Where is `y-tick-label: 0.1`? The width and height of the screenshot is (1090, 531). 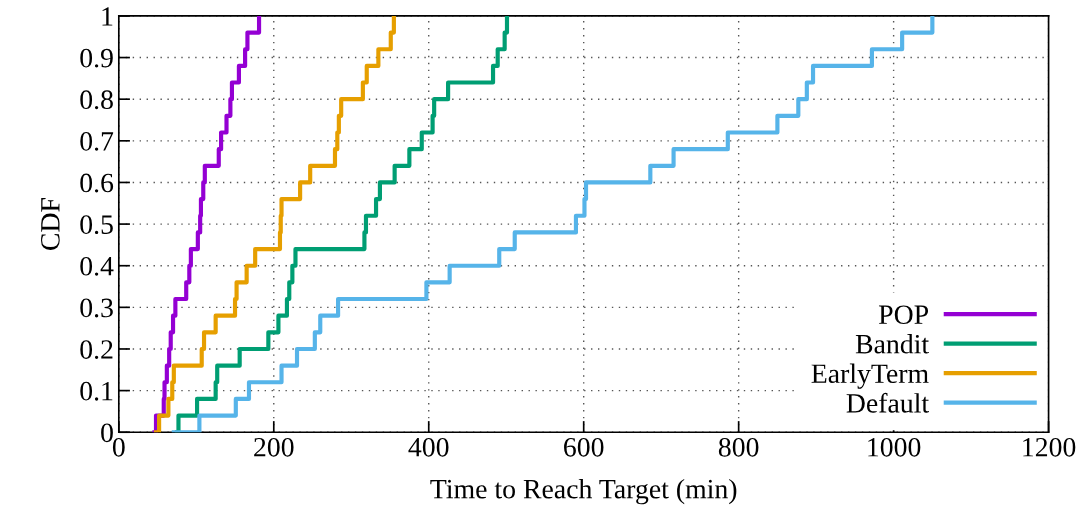
y-tick-label: 0.1 is located at coordinates (96, 391).